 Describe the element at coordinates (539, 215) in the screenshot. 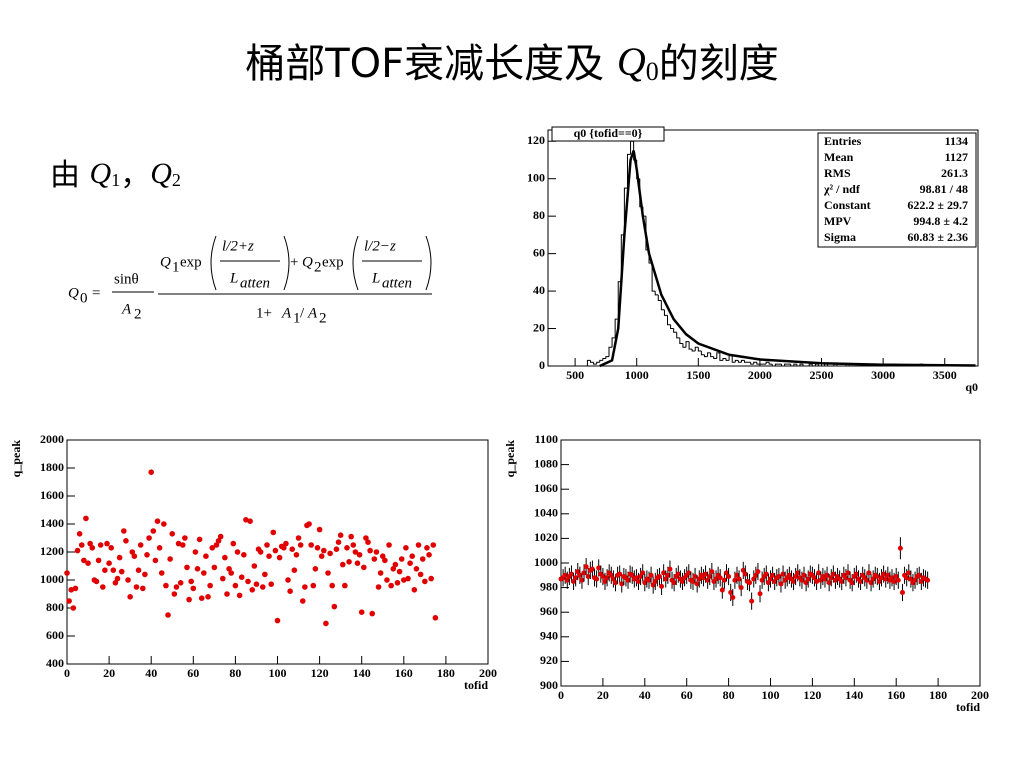

I see `y-tick-label: 80` at that location.